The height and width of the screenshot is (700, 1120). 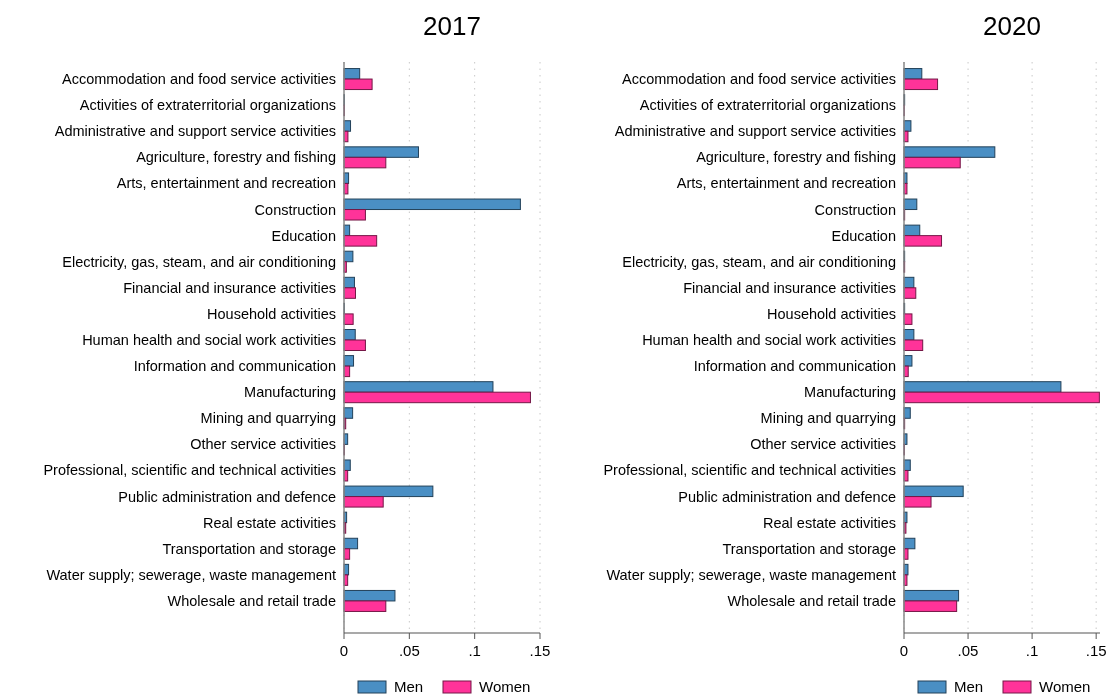 I want to click on chart-title: 2020, so click(x=1012, y=26).